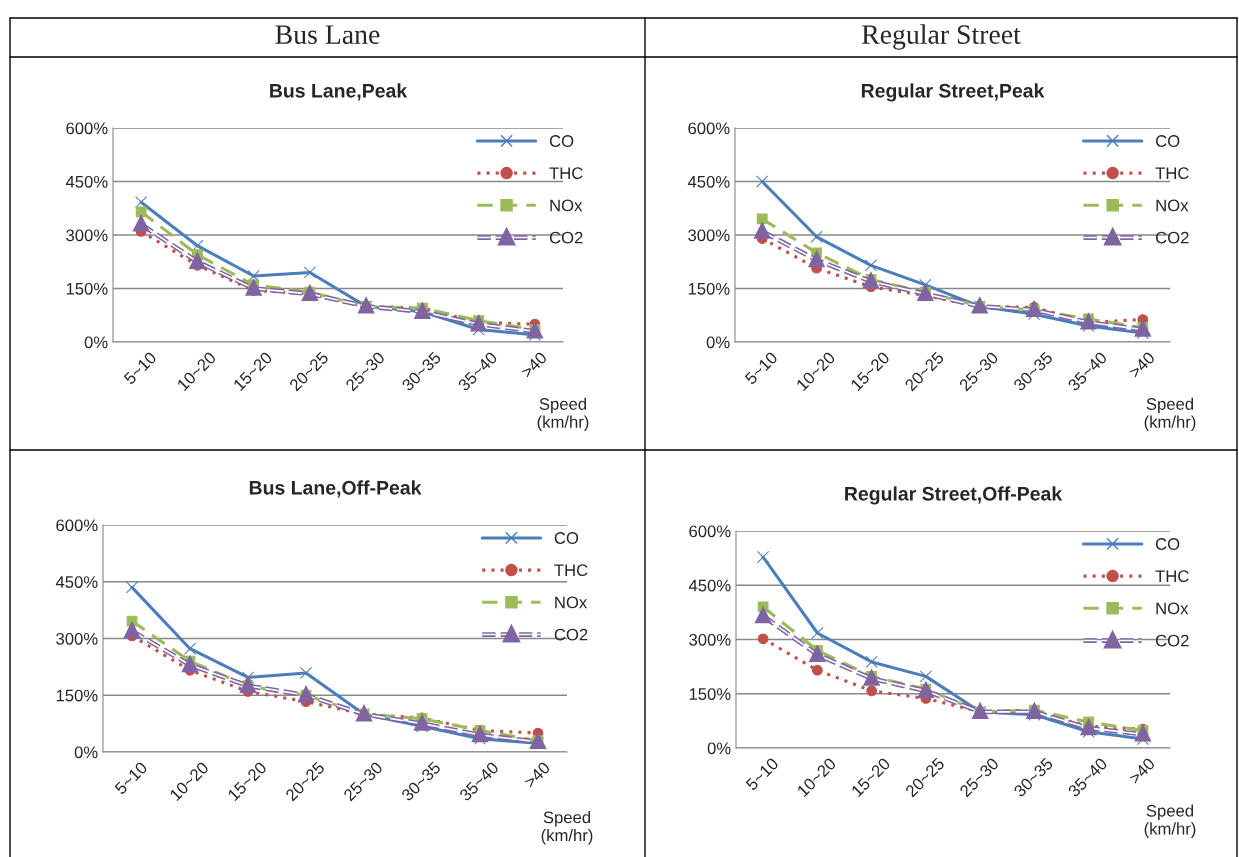 This screenshot has height=857, width=1239. I want to click on chart-title: Bus Lane,Peak, so click(339, 92).